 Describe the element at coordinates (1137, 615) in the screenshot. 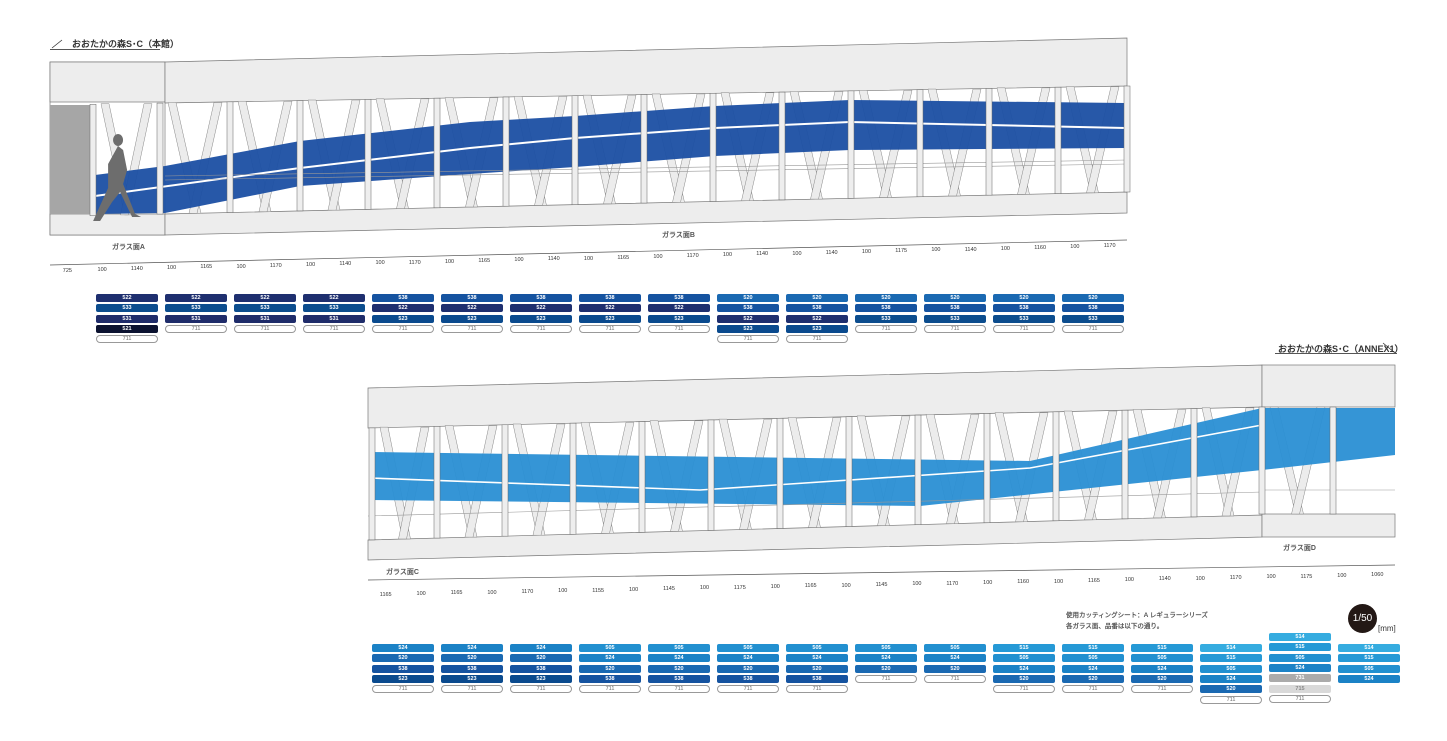

I see `note-line-1: 使用カッティングシート：A レギュラーシリーズ` at that location.